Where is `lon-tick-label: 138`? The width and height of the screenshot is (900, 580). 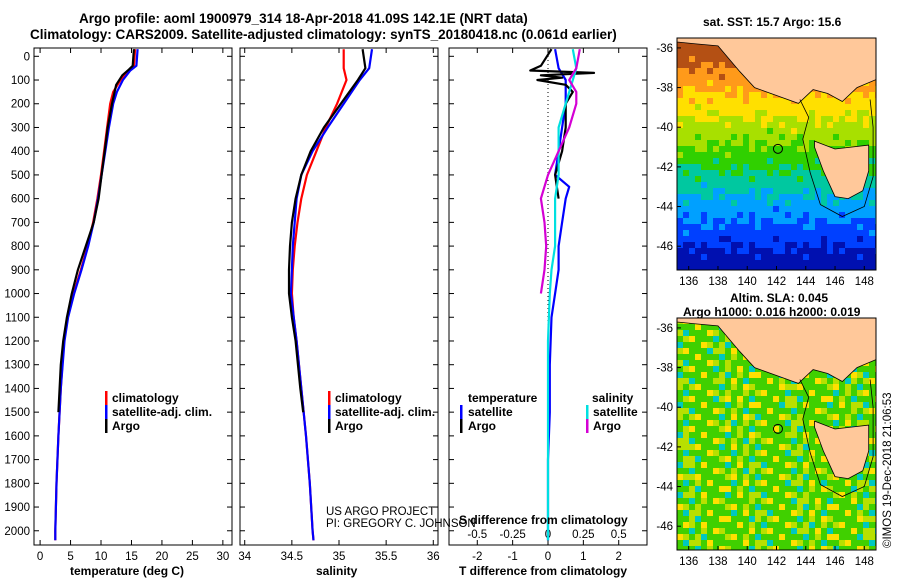
lon-tick-label: 138 is located at coordinates (717, 562).